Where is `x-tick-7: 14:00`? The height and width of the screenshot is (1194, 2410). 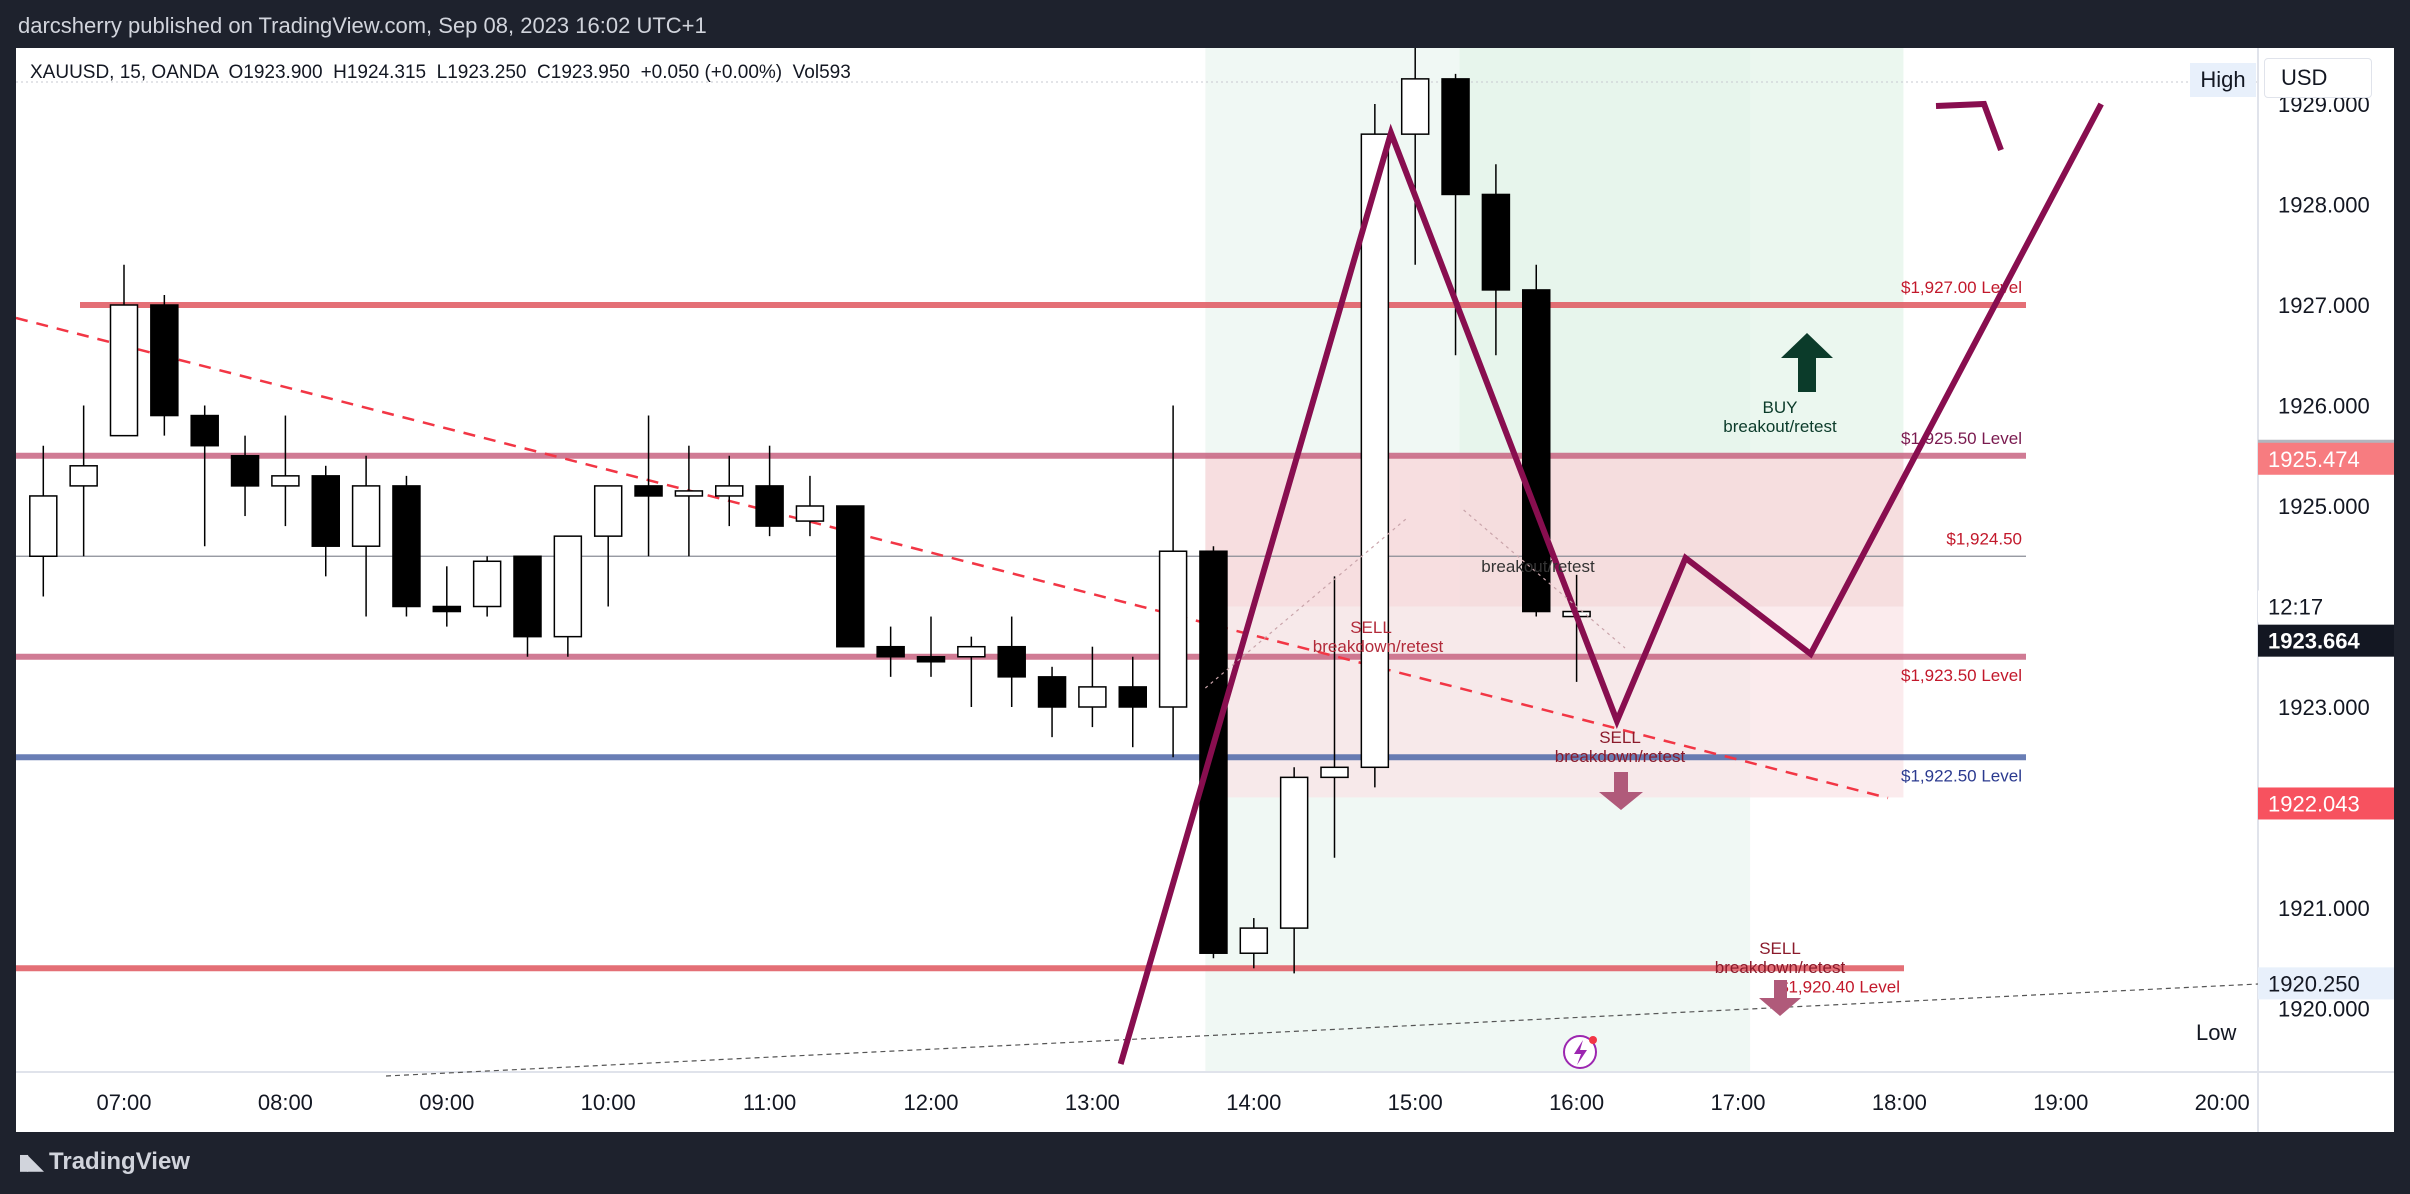
x-tick-7: 14:00 is located at coordinates (1253, 1102).